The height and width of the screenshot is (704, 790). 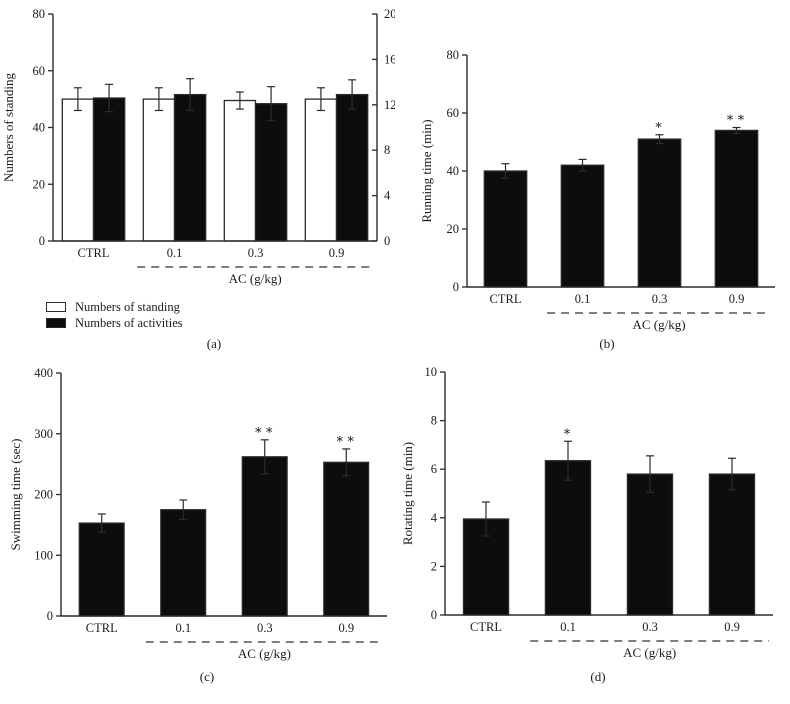 What do you see at coordinates (56, 323) in the screenshot?
I see `legend-swatch-black` at bounding box center [56, 323].